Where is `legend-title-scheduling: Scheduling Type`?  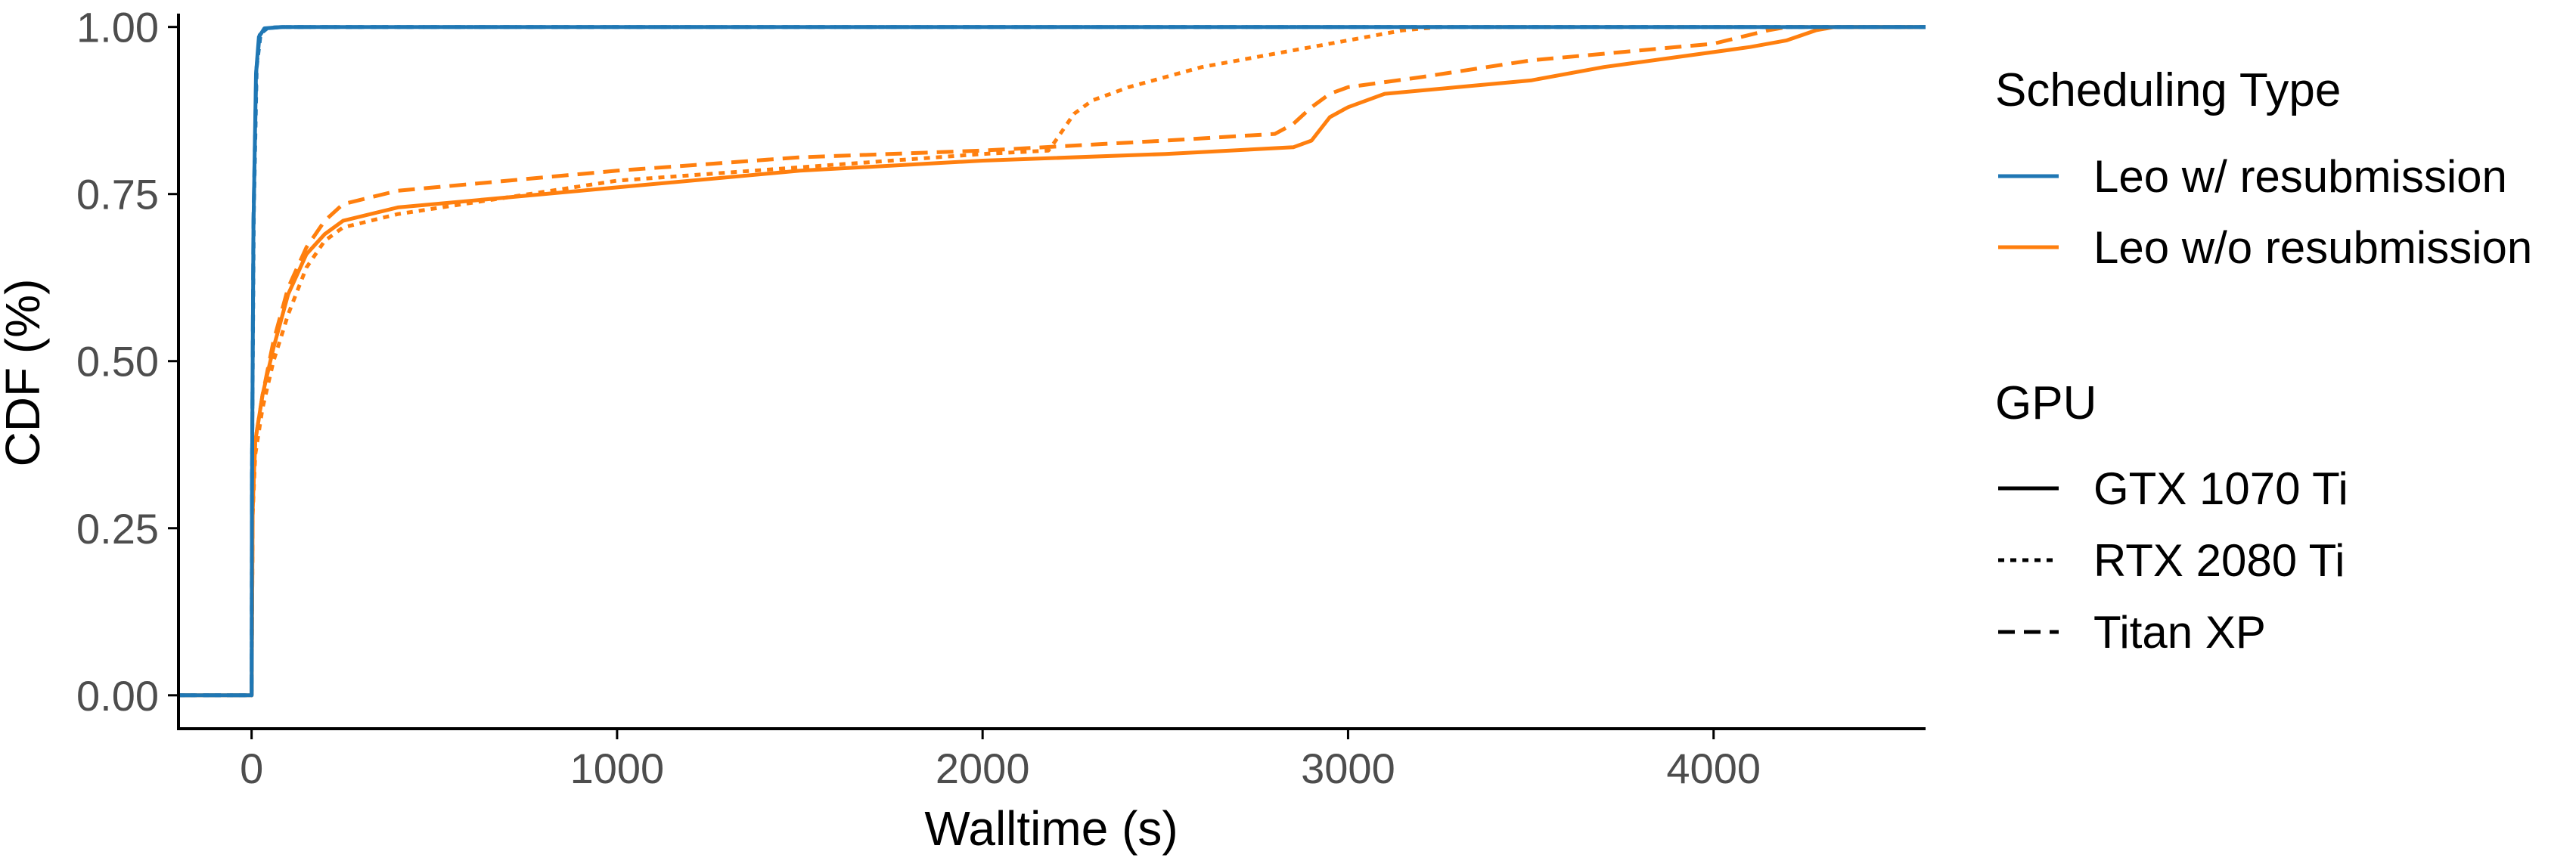 legend-title-scheduling: Scheduling Type is located at coordinates (2168, 90).